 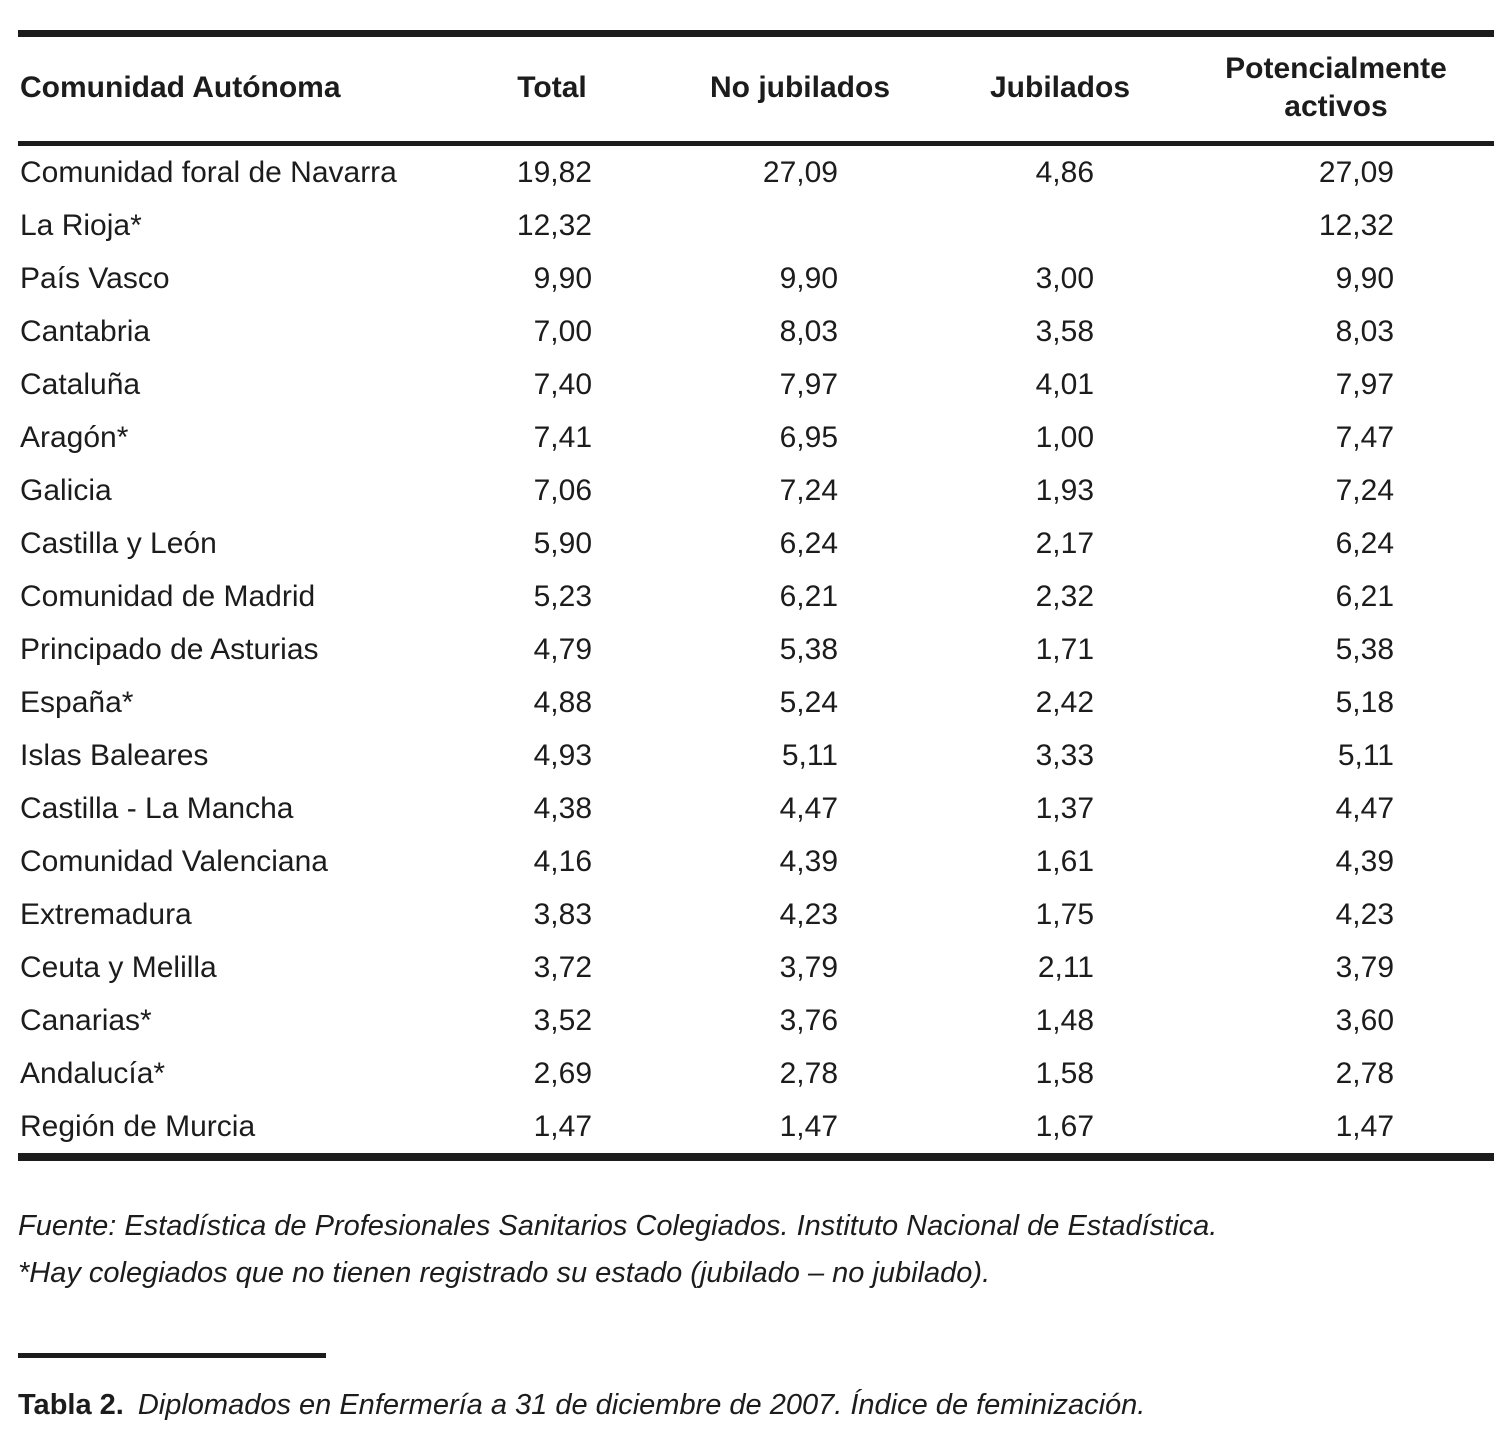 I want to click on row-value-jubilados: 3,00, so click(x=1064, y=278).